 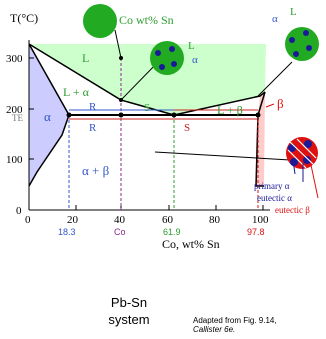 What do you see at coordinates (146, 20) in the screenshot?
I see `top-label: Co wt% Sn` at bounding box center [146, 20].